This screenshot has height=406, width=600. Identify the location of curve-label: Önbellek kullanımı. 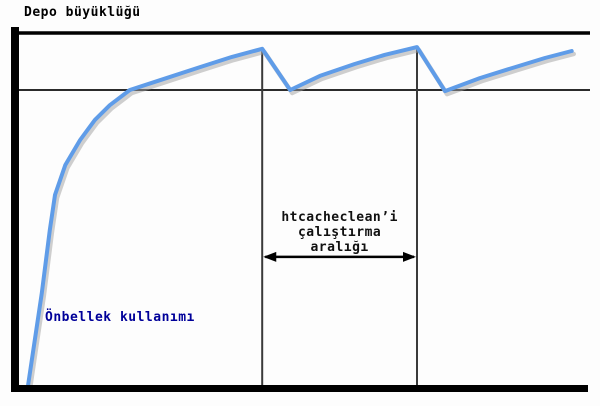
(120, 317).